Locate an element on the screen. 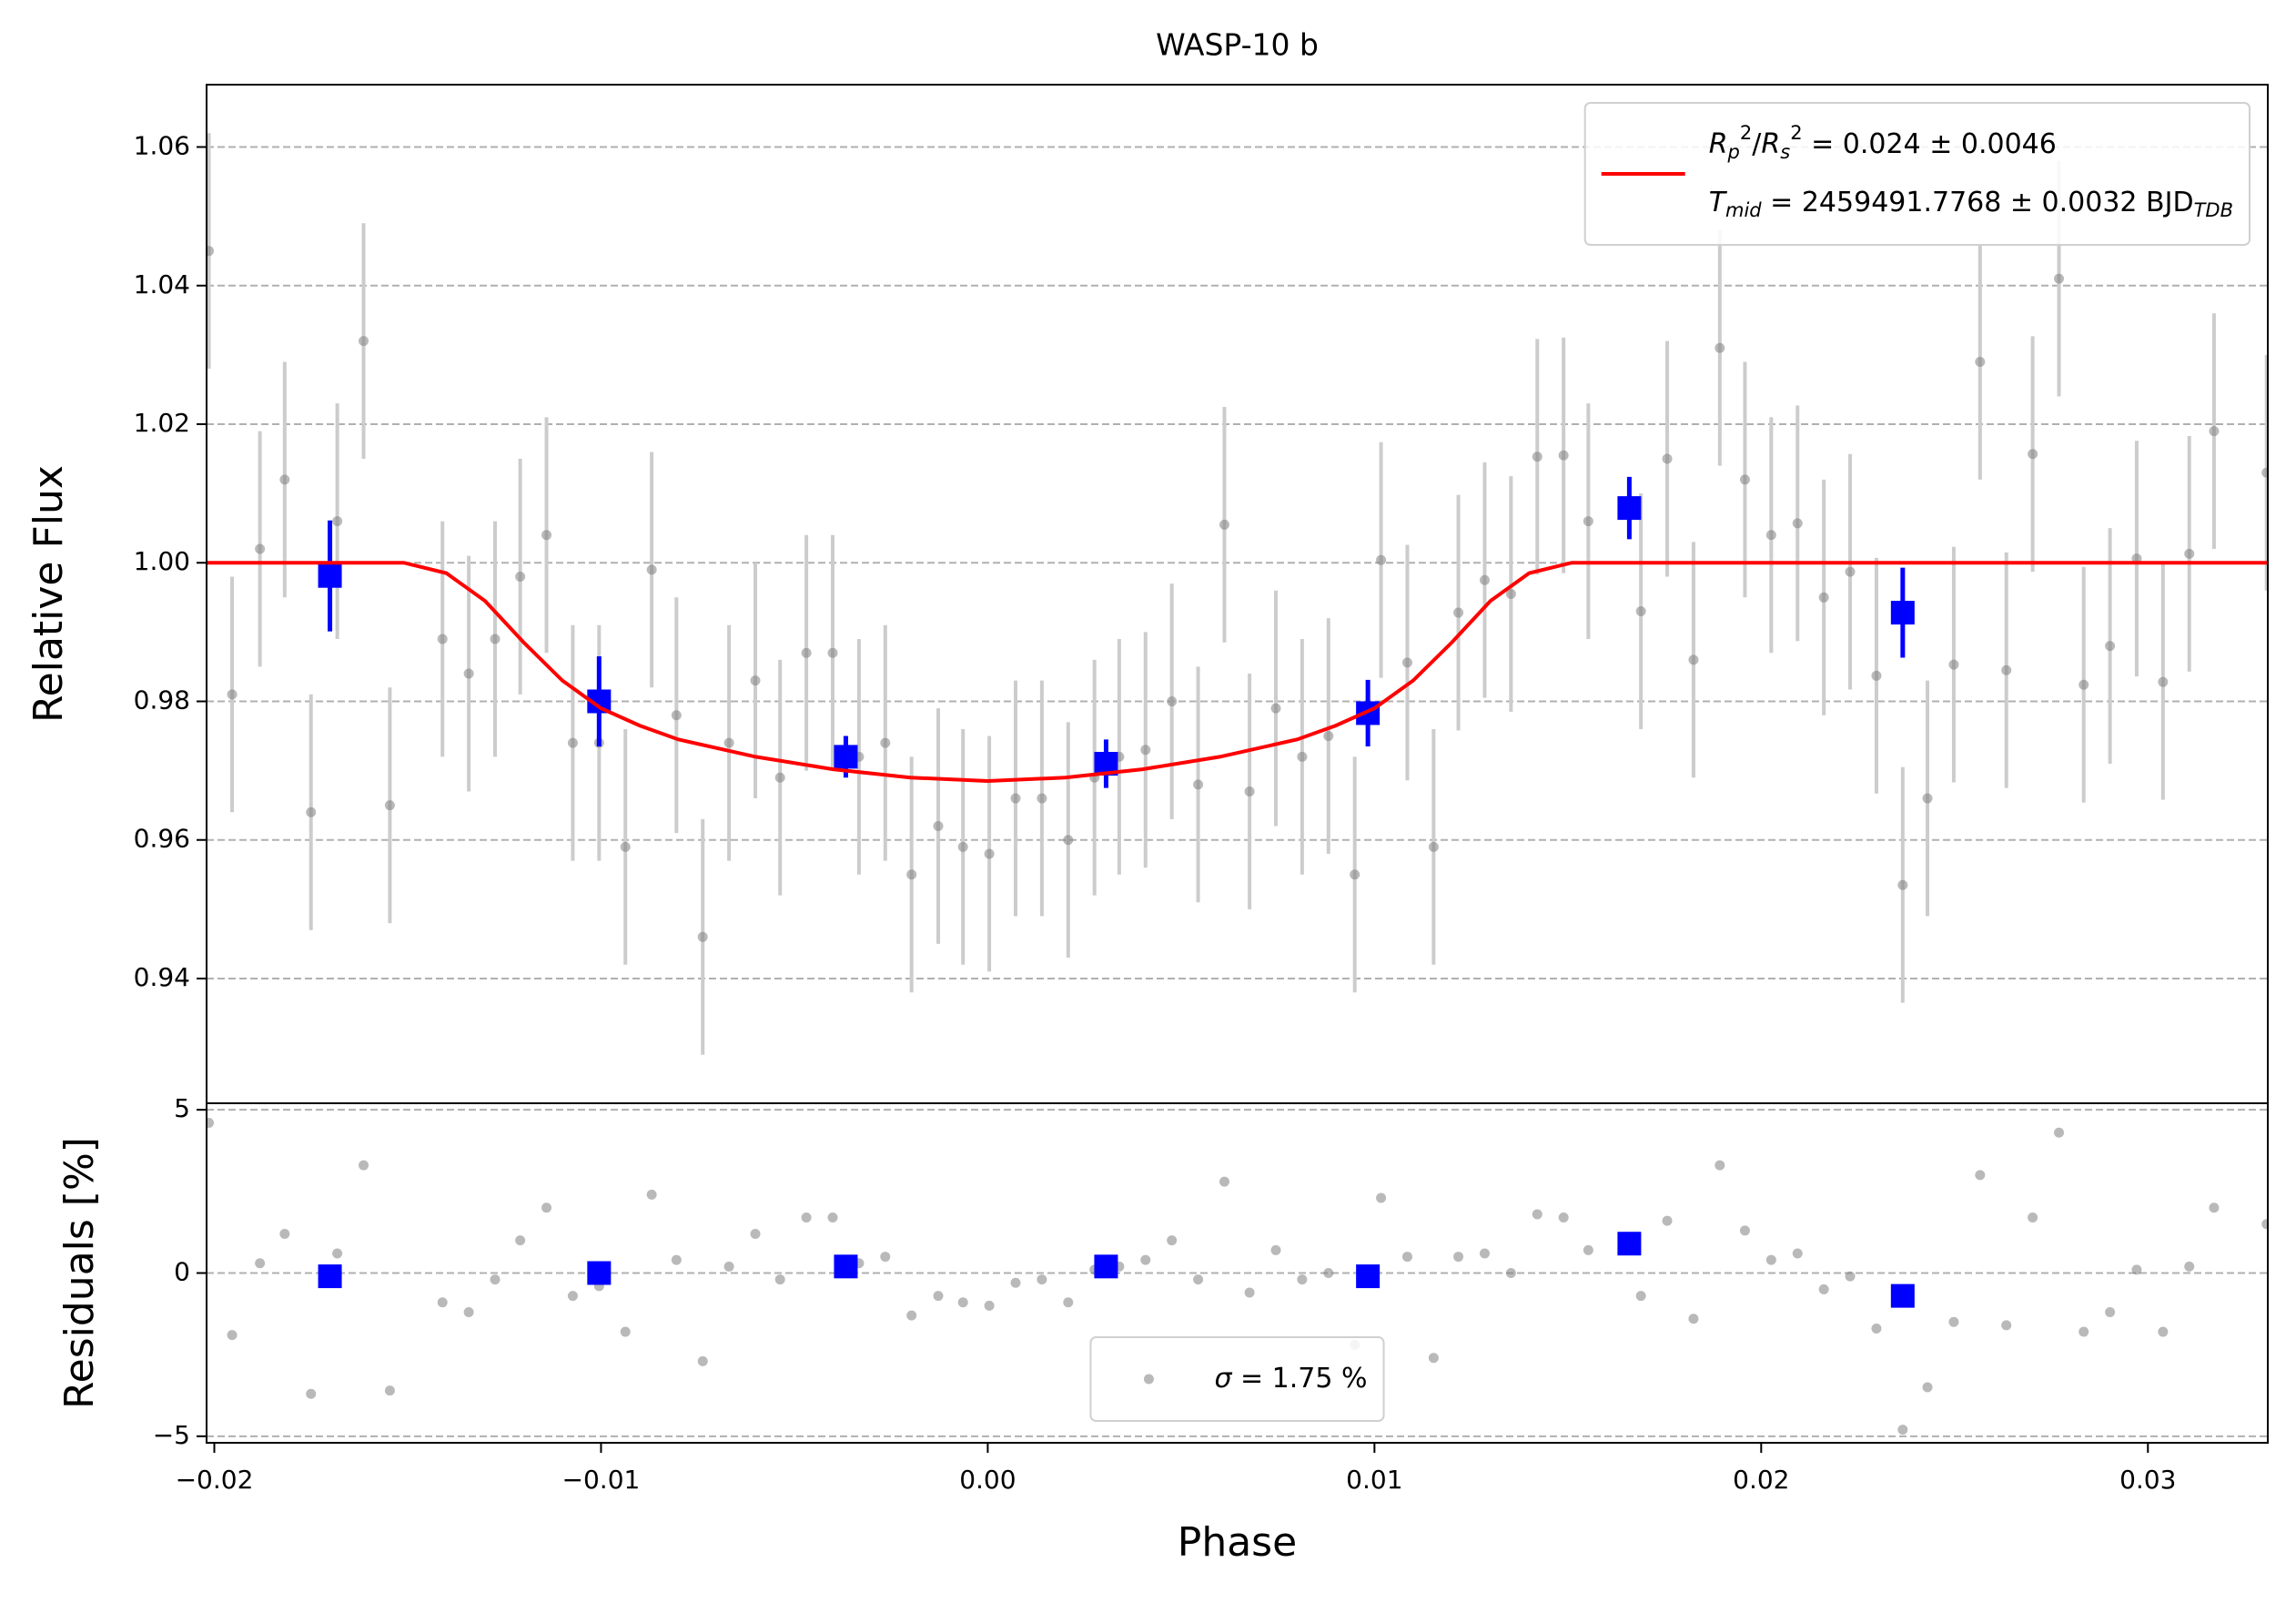 The width and height of the screenshot is (2296, 1603). legend-text: Rp2/Rs2 = 0.024 ± 0.0046 is located at coordinates (1883, 142).